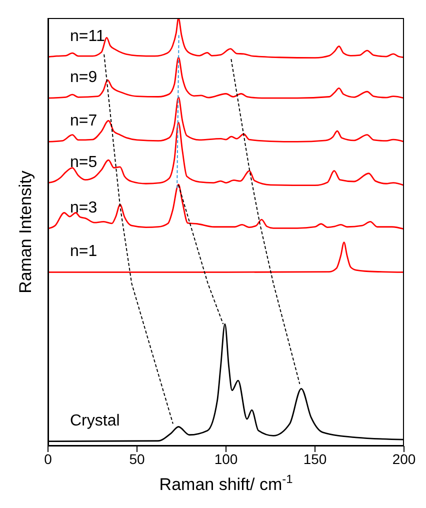 The width and height of the screenshot is (426, 508). I want to click on x-axis-title: Raman shift/ cm$^{-1}$, so click(226, 483).